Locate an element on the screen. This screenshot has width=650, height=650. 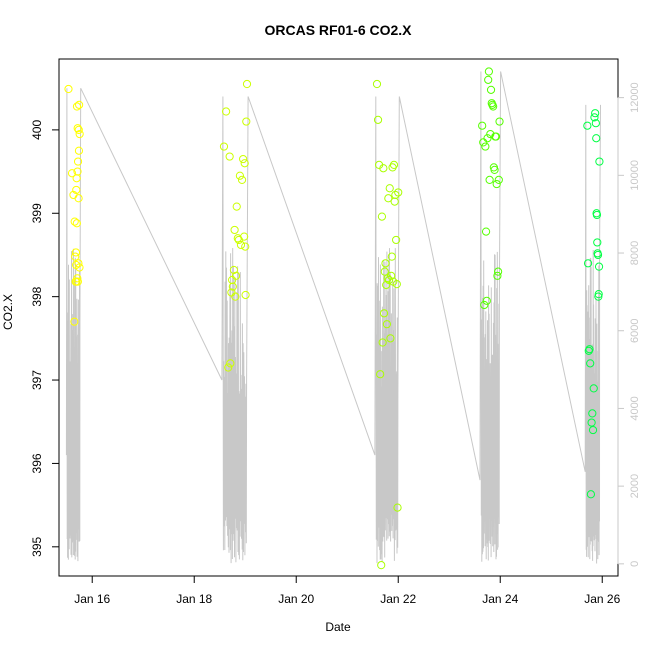
right-axis: 0 2000 4000 6000 8000 10000 12000 is located at coordinates (629, 324).